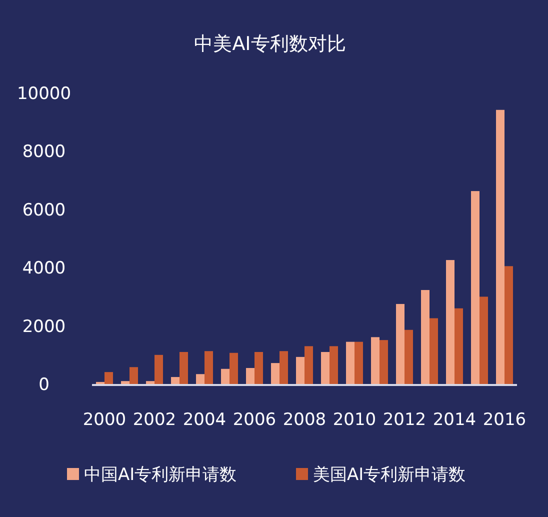 This screenshot has height=517, width=548. I want to click on x-tick-label: 2012, so click(404, 420).